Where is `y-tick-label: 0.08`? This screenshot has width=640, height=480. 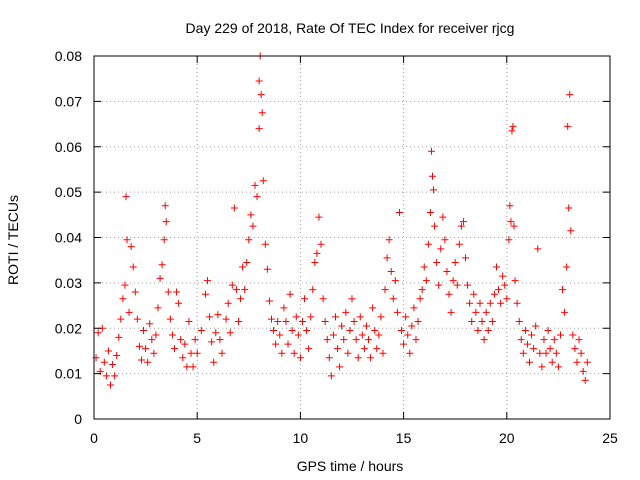 y-tick-label: 0.08 is located at coordinates (68, 56).